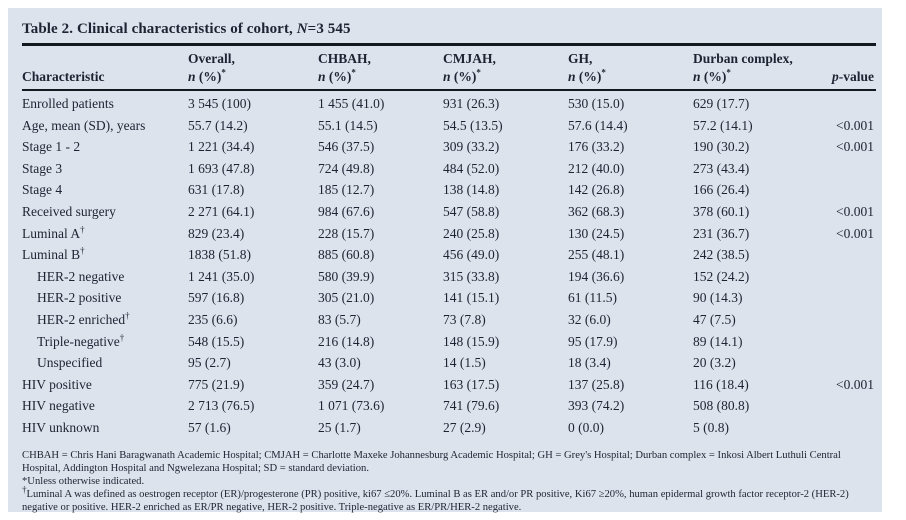 This screenshot has width=906, height=520. I want to click on cell-overall: 829 (23.4), so click(216, 233).